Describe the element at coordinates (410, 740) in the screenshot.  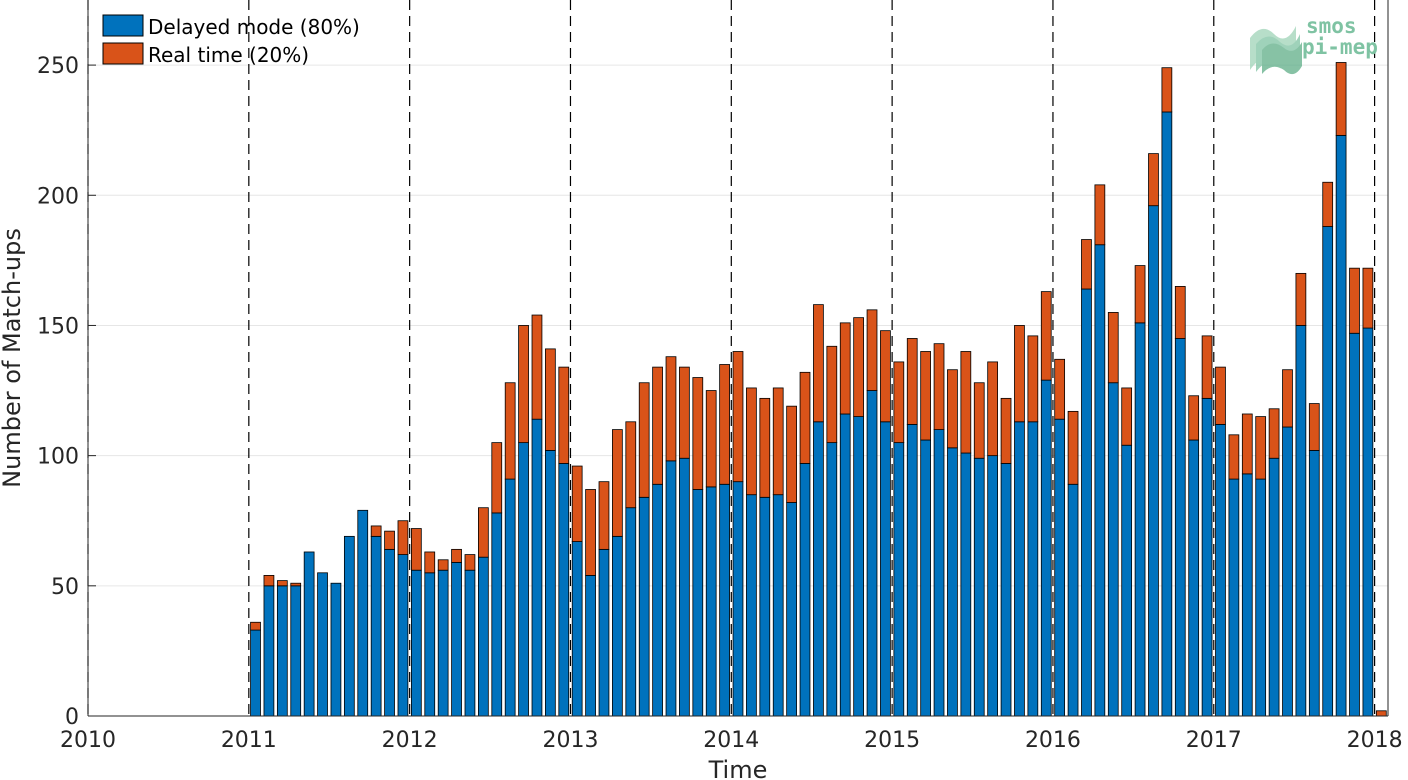
I see `x-tick-label: 2012` at that location.